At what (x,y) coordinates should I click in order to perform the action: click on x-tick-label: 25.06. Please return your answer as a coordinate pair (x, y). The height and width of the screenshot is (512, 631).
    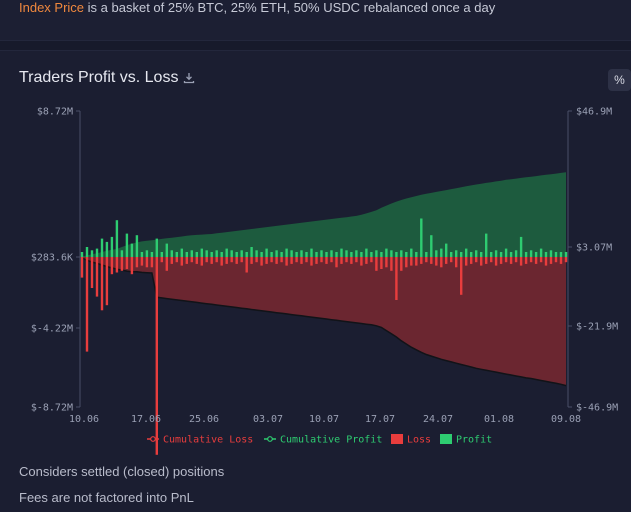
    Looking at the image, I should click on (204, 419).